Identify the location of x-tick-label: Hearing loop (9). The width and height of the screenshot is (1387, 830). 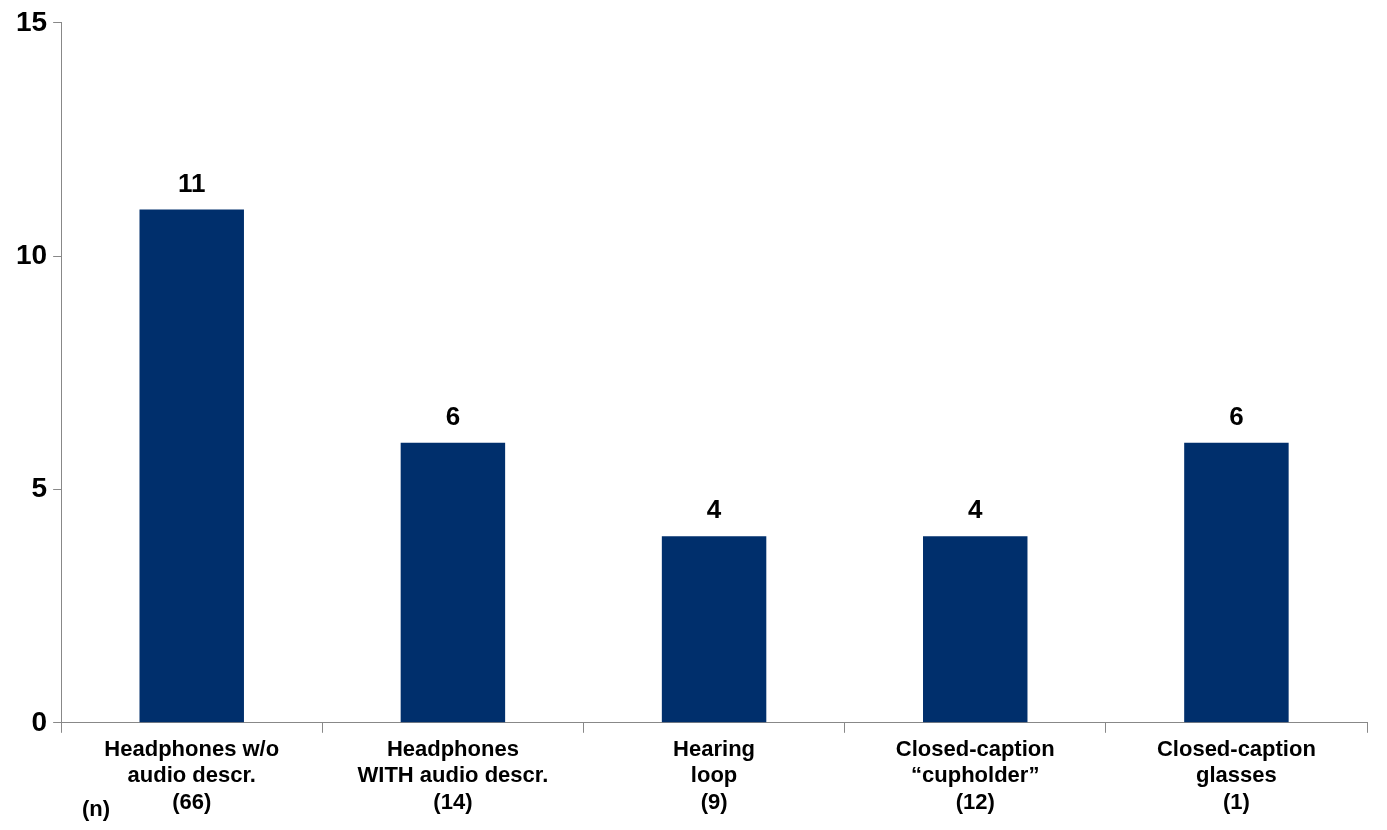
(714, 775).